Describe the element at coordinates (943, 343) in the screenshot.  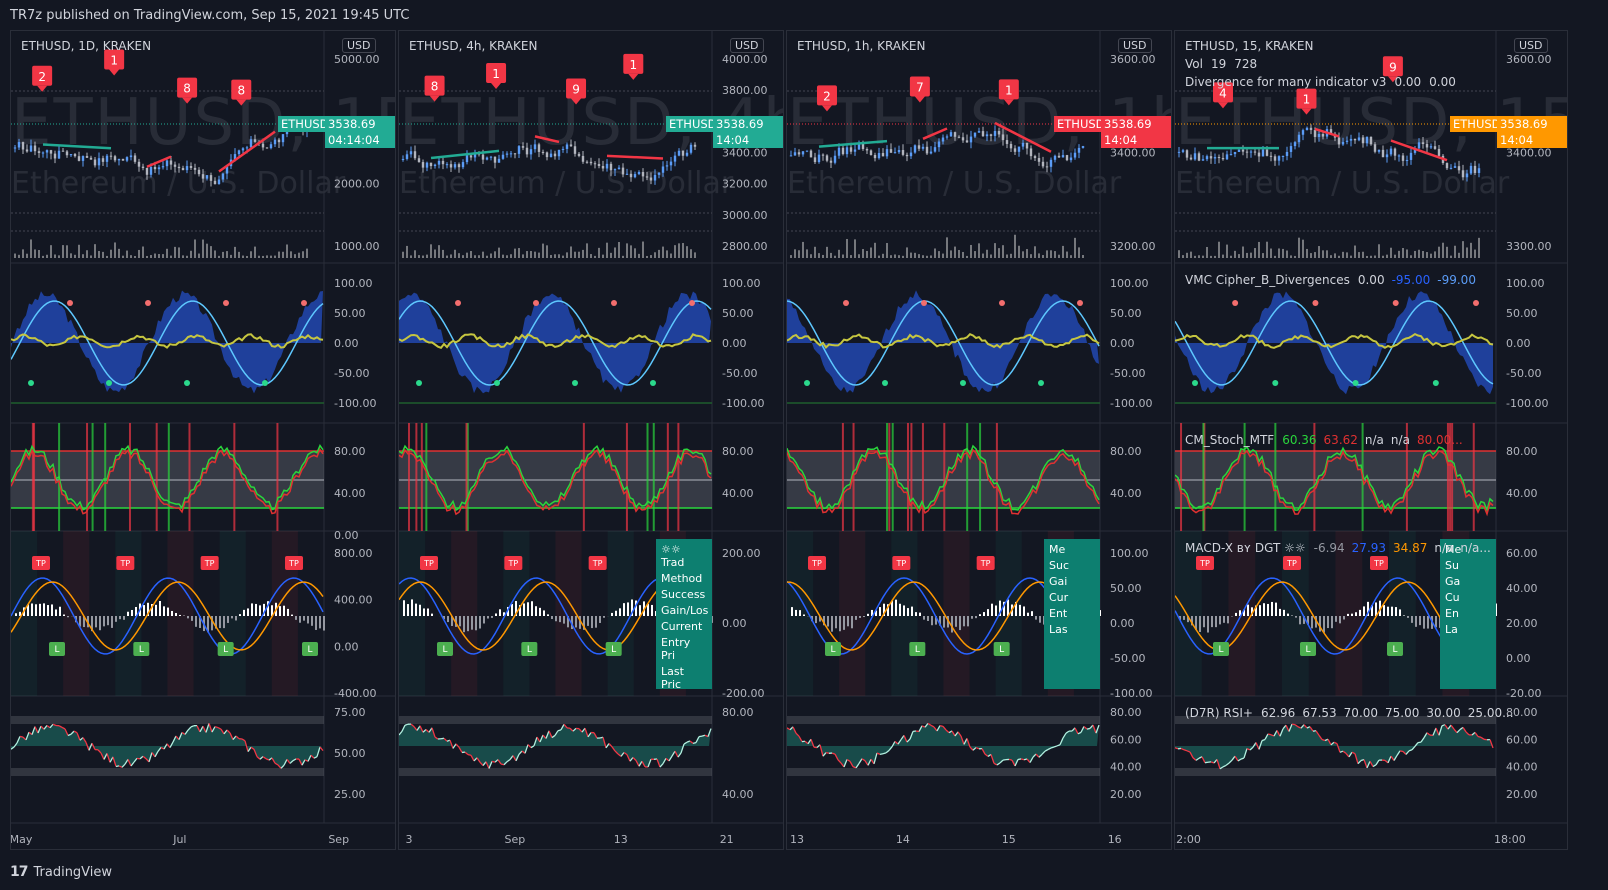
I see `vmc-wave-line` at that location.